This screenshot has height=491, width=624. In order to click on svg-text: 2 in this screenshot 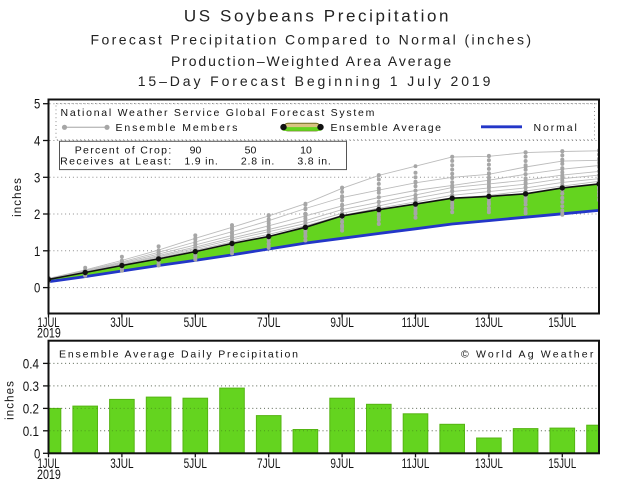, I will do `click(37, 215)`.